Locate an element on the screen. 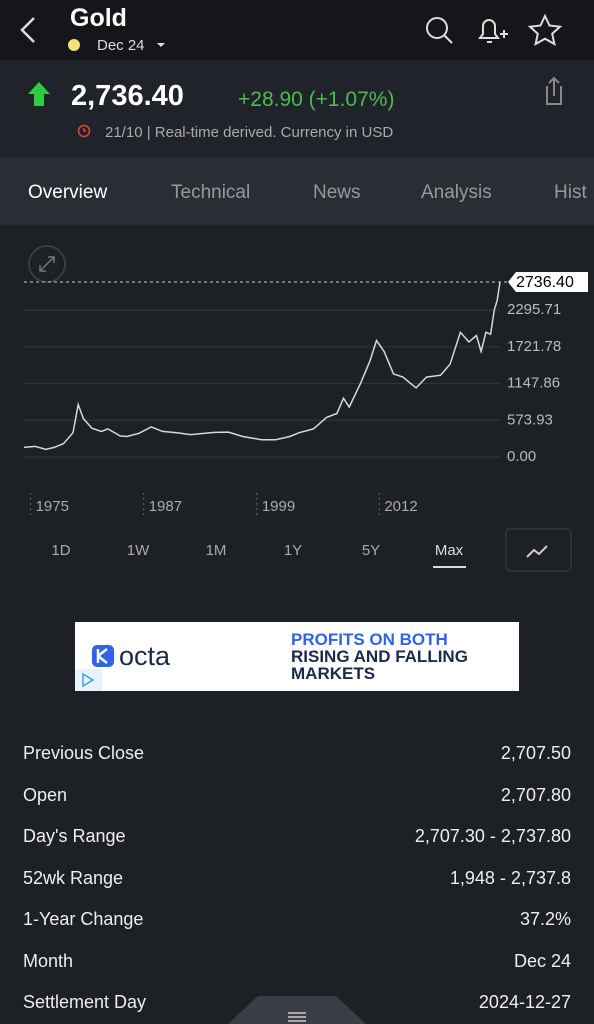 The height and width of the screenshot is (1024, 594). stat-value: 2024-12-27 is located at coordinates (524, 1002).